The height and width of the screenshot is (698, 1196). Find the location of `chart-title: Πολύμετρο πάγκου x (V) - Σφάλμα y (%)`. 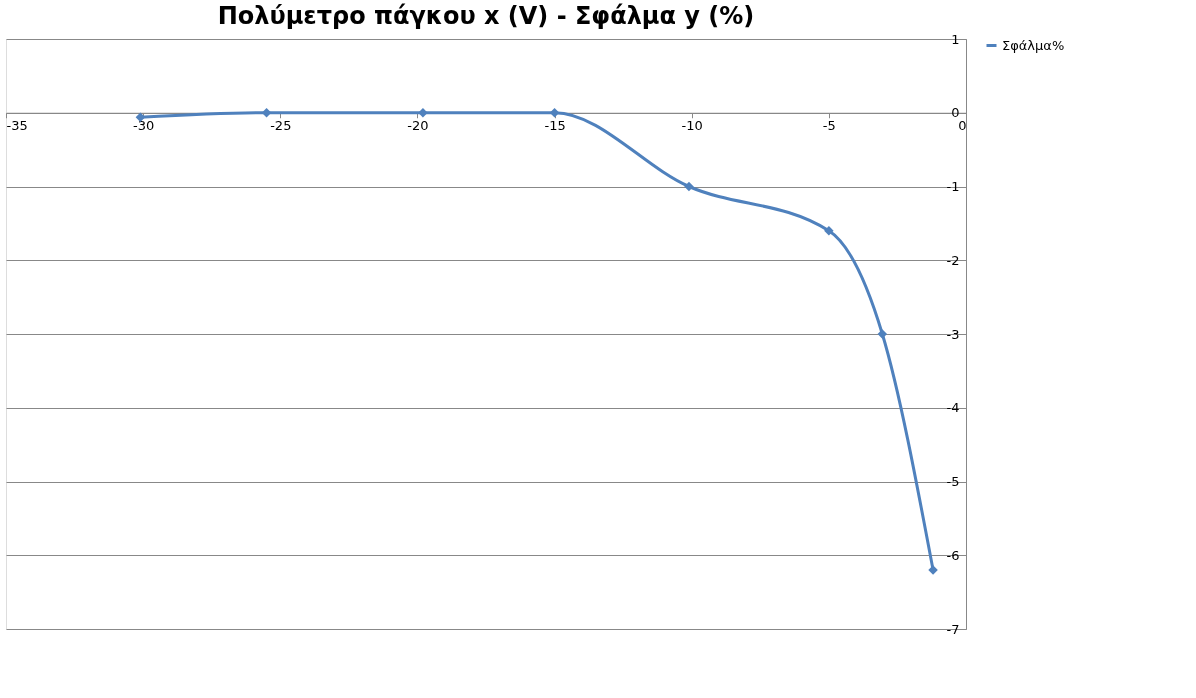

chart-title: Πολύμετρο πάγκου x (V) - Σφάλμα y (%) is located at coordinates (486, 16).